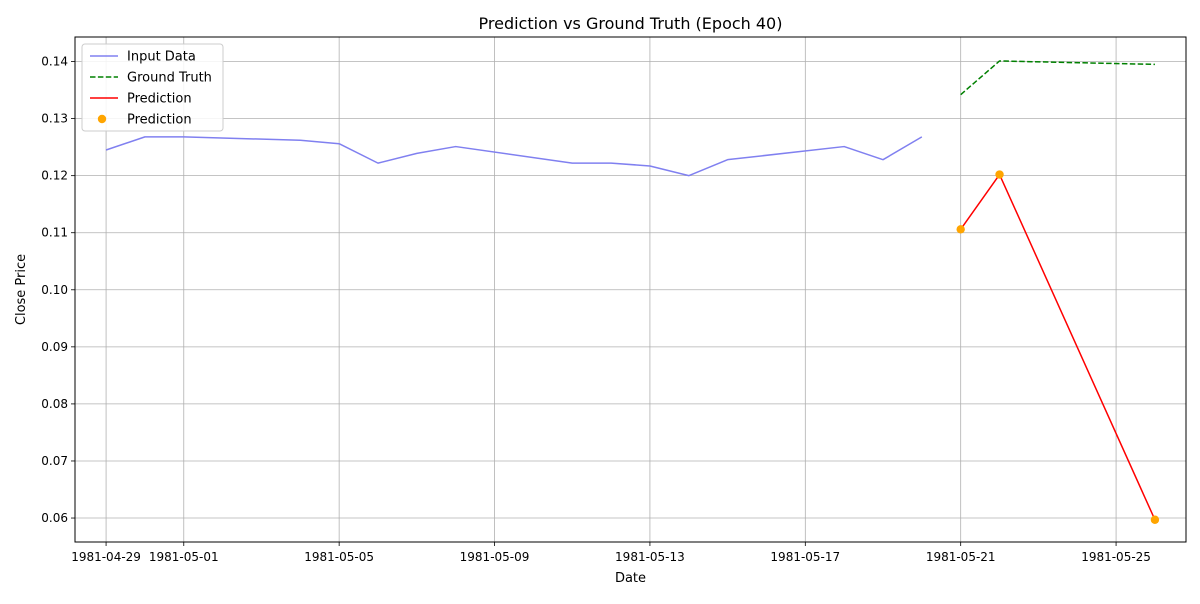 The image size is (1200, 604). I want to click on input-data-line, so click(514, 156).